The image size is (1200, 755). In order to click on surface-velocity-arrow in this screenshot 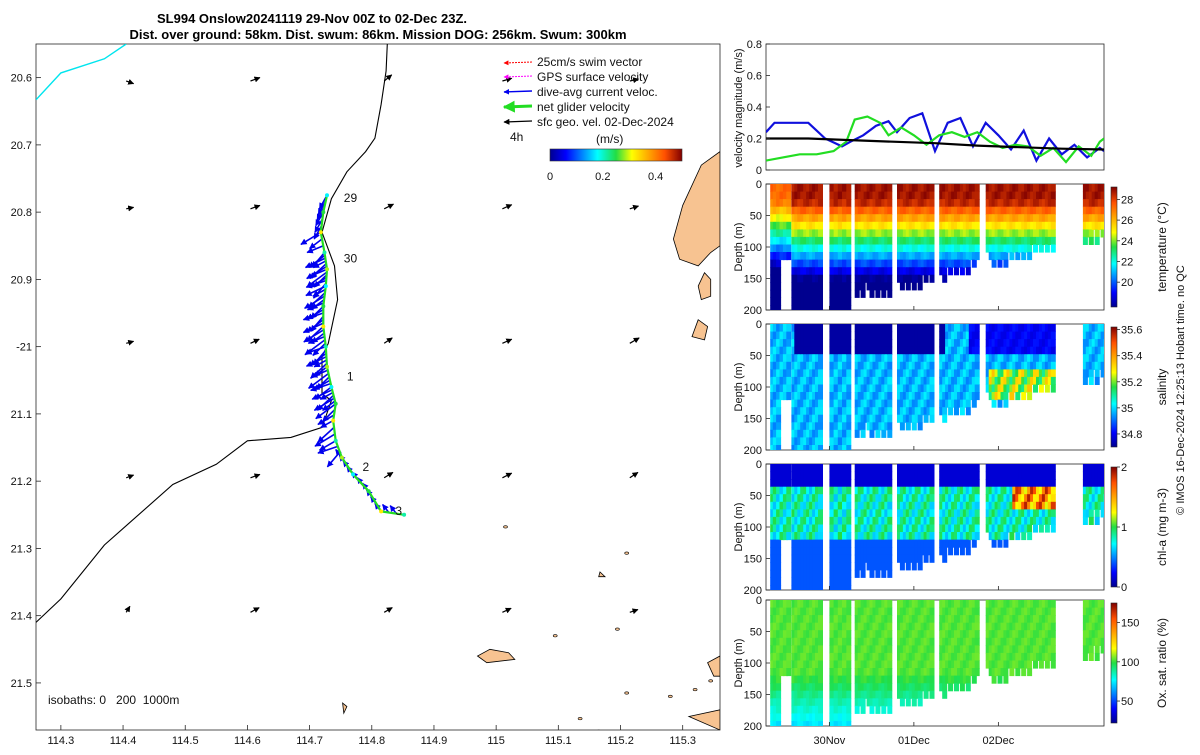, I will do `click(507, 79)`.